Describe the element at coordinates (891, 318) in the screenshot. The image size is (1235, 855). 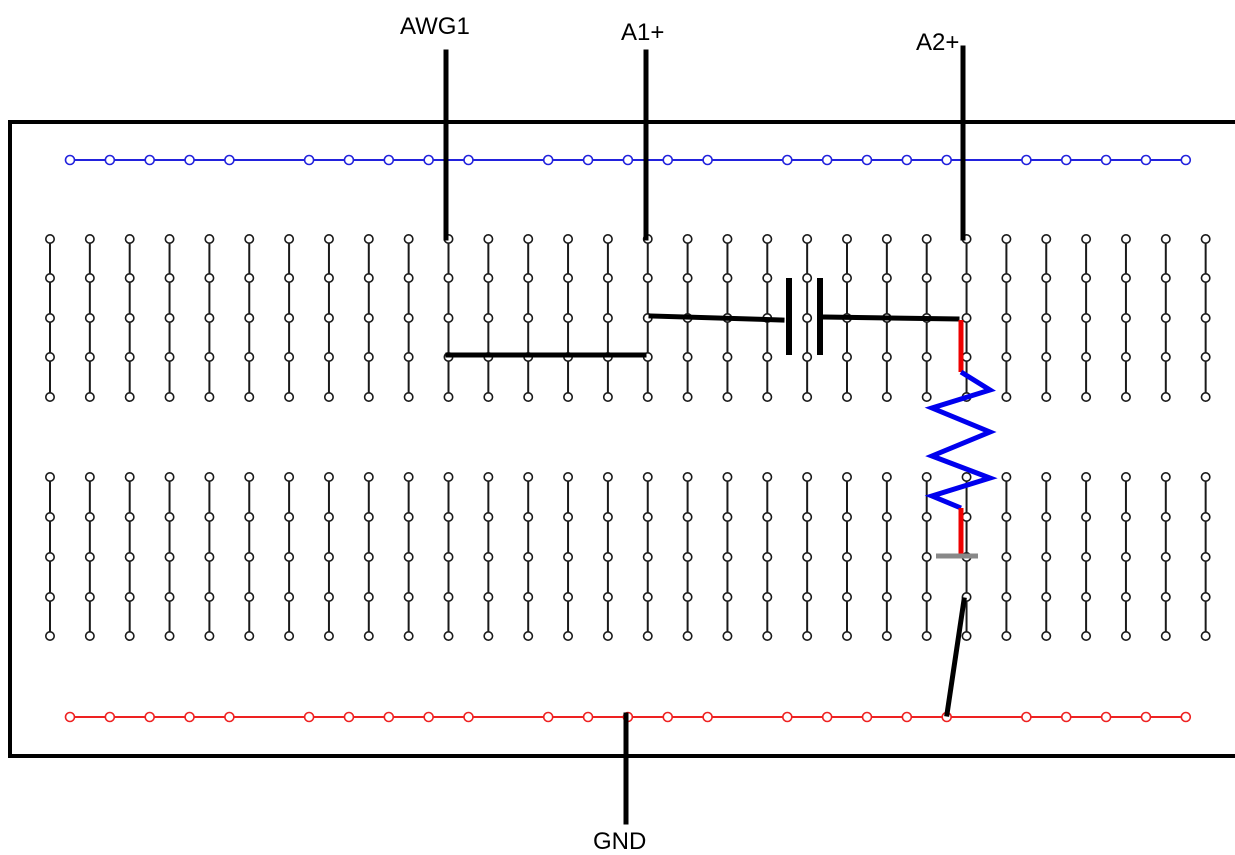
I see `capacitor-lead-right` at that location.